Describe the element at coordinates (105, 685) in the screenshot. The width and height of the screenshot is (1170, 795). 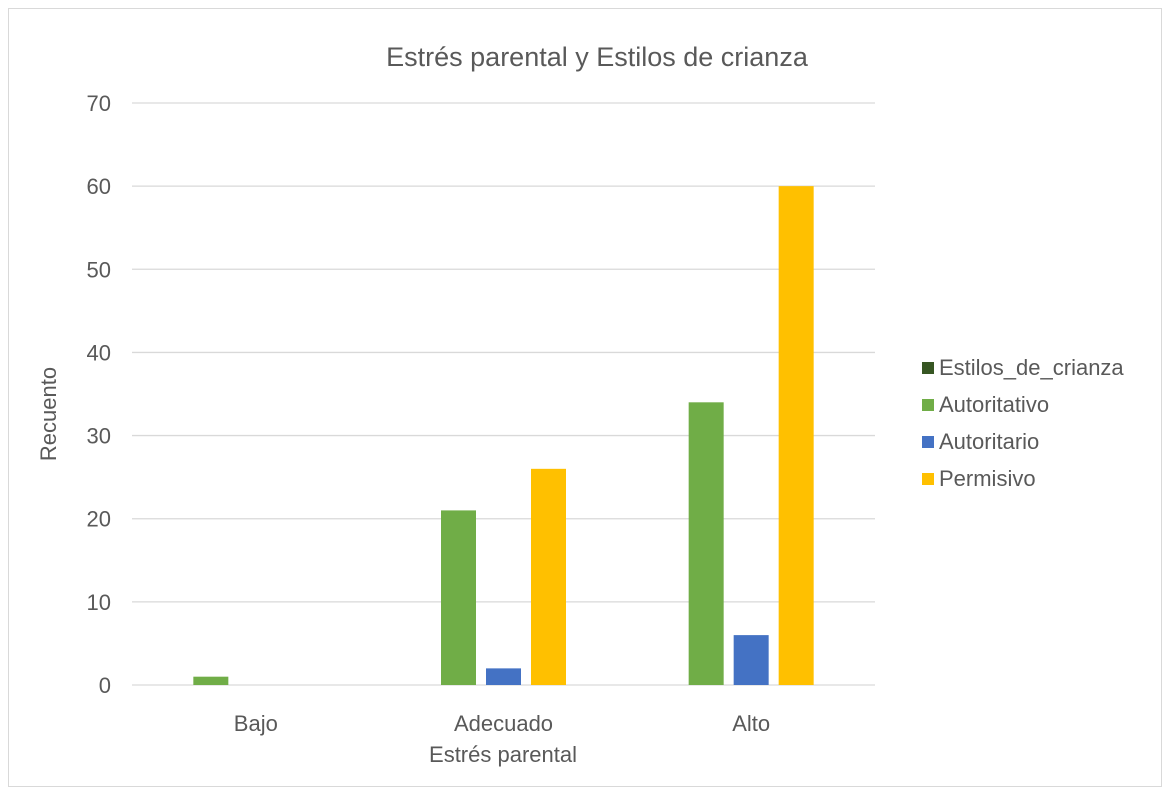
I see `y-tick-label: 0` at that location.